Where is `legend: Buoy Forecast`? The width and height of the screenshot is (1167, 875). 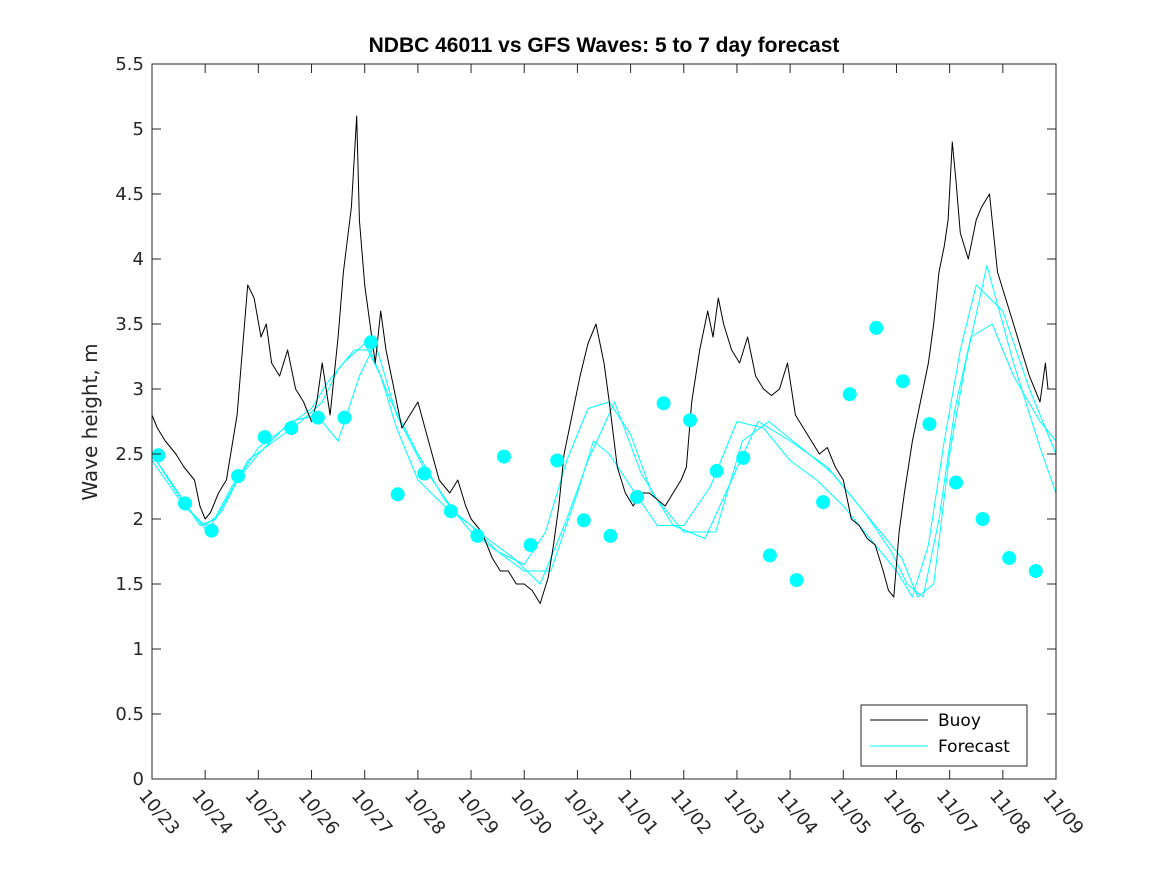
legend: Buoy Forecast is located at coordinates (944, 735).